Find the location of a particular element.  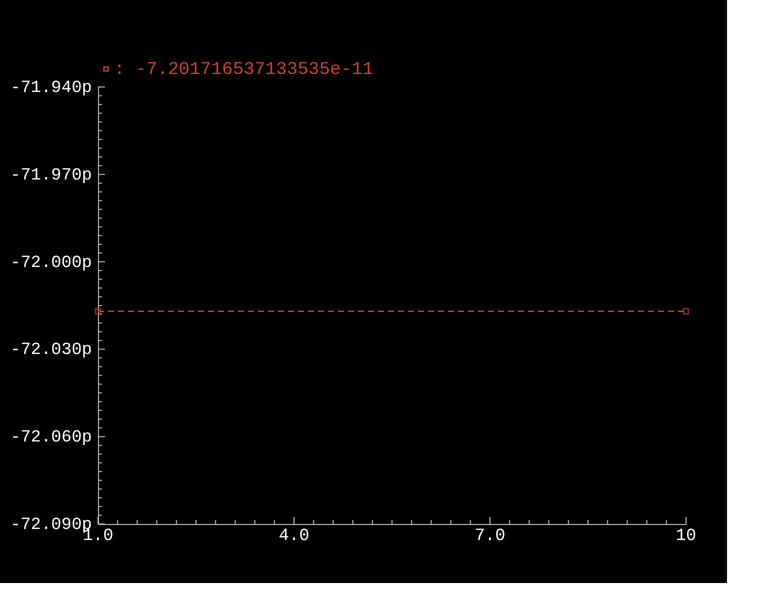

y-tick-label: -71.940p is located at coordinates (51, 88).